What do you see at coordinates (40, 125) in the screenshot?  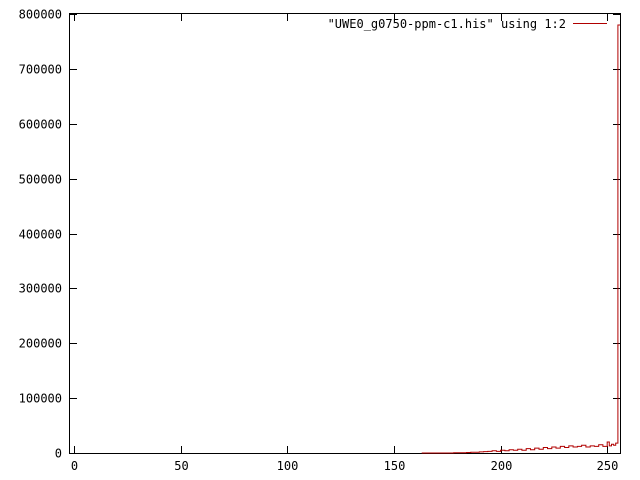 I see `y-tick-label: 600000` at bounding box center [40, 125].